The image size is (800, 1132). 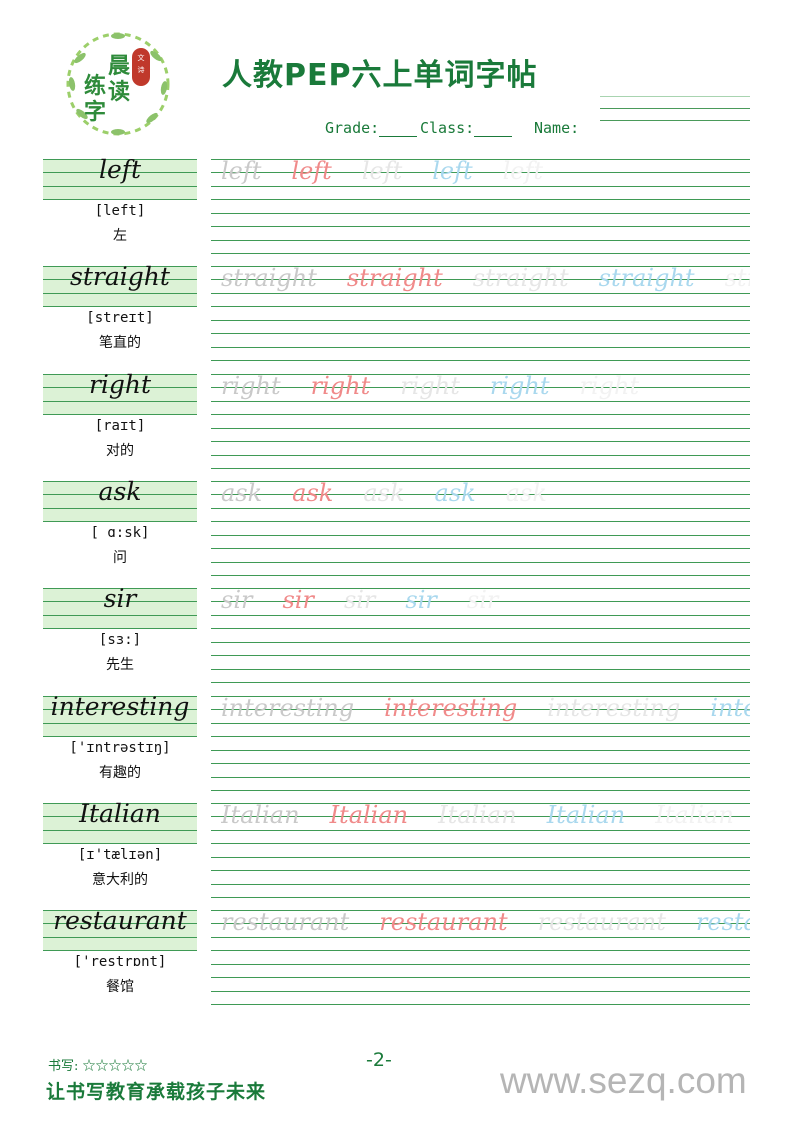 I want to click on word-label: restaurant, so click(x=120, y=920).